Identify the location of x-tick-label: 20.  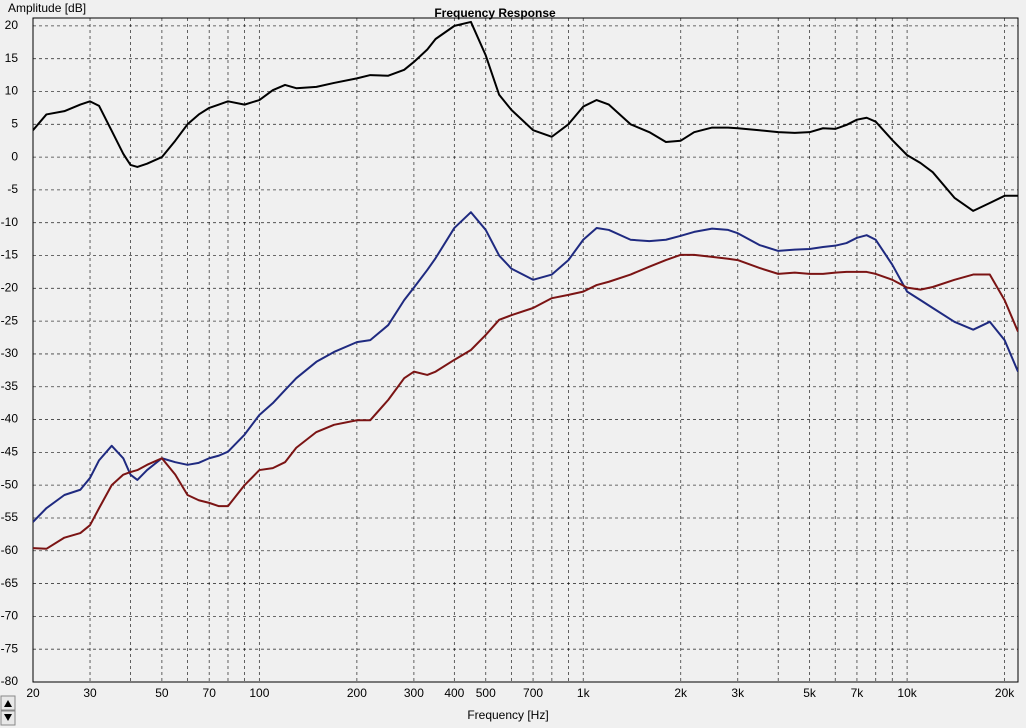
(33, 693).